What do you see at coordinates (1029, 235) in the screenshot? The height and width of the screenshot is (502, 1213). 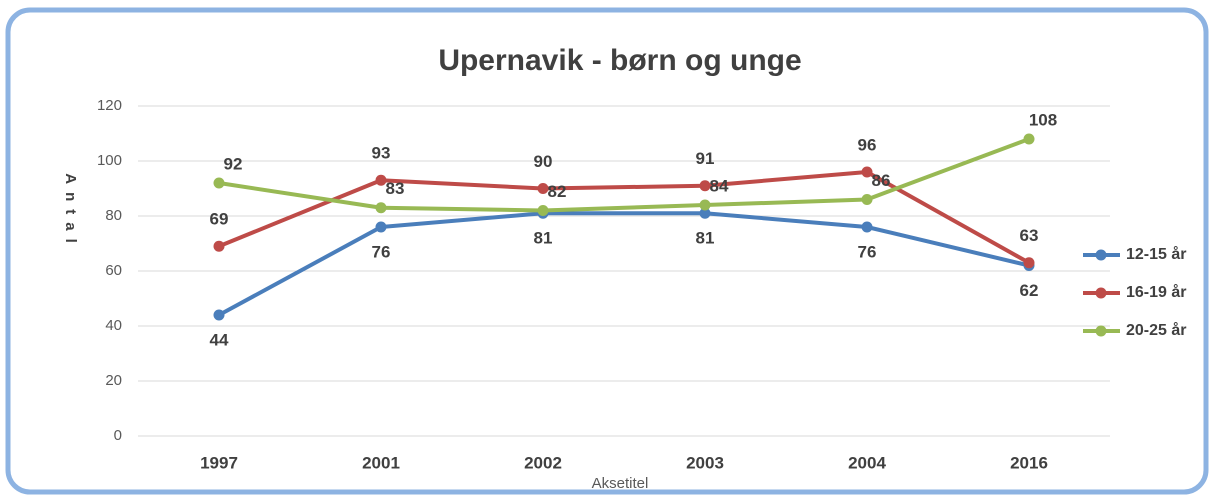 I see `data-label: 63` at bounding box center [1029, 235].